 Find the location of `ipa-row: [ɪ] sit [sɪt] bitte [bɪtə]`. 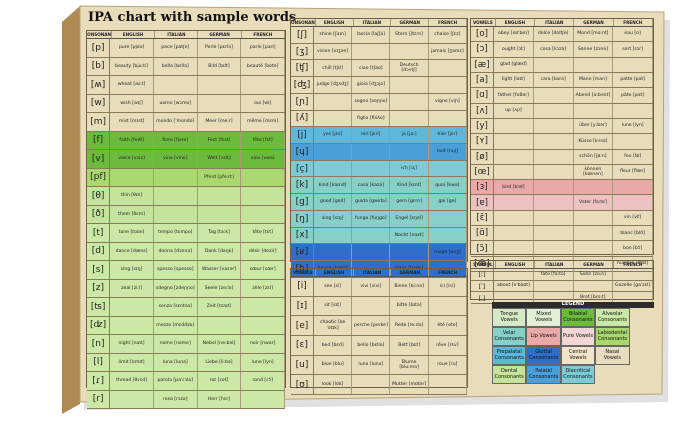

ipa-row: [ɪ] sit [sɪt] bitte [bɪtə] is located at coordinates (379, 306).